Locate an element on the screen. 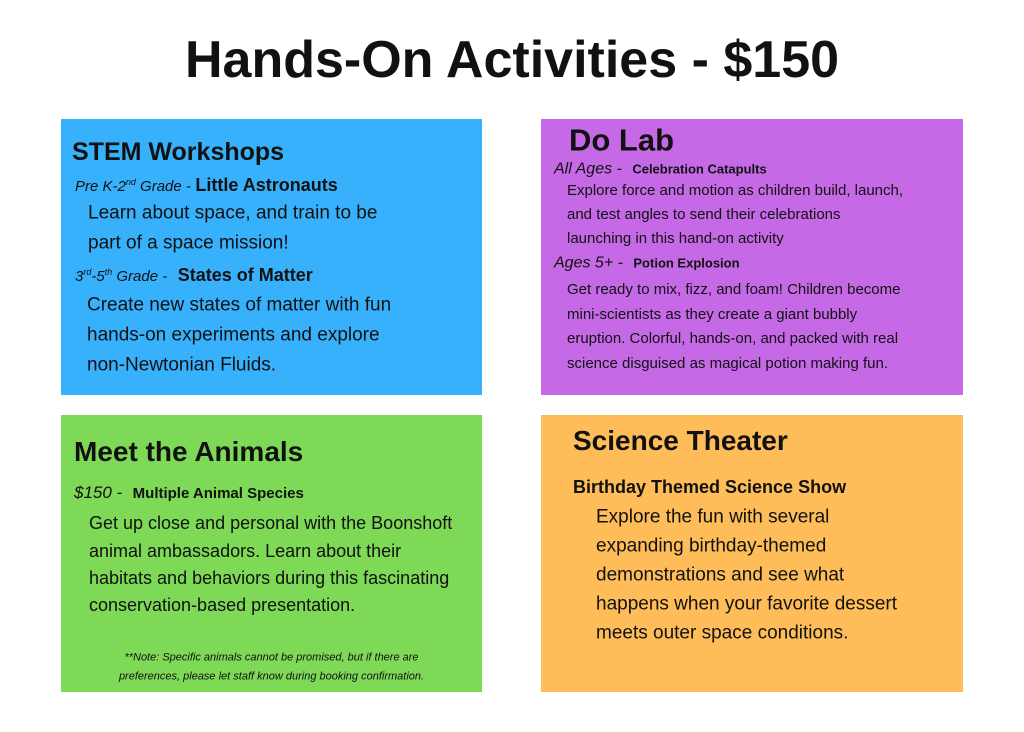  label: Pre K-2nd Grade - is located at coordinates (133, 186).